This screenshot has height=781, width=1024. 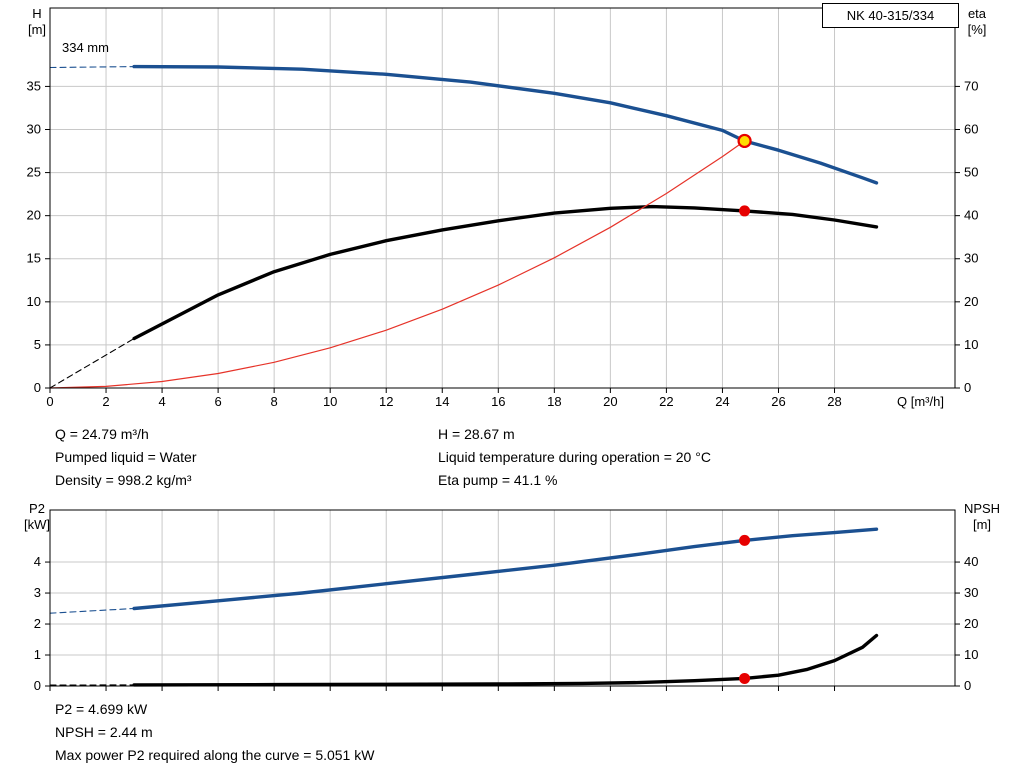 I want to click on axis-name-eta: eta, so click(x=977, y=13).